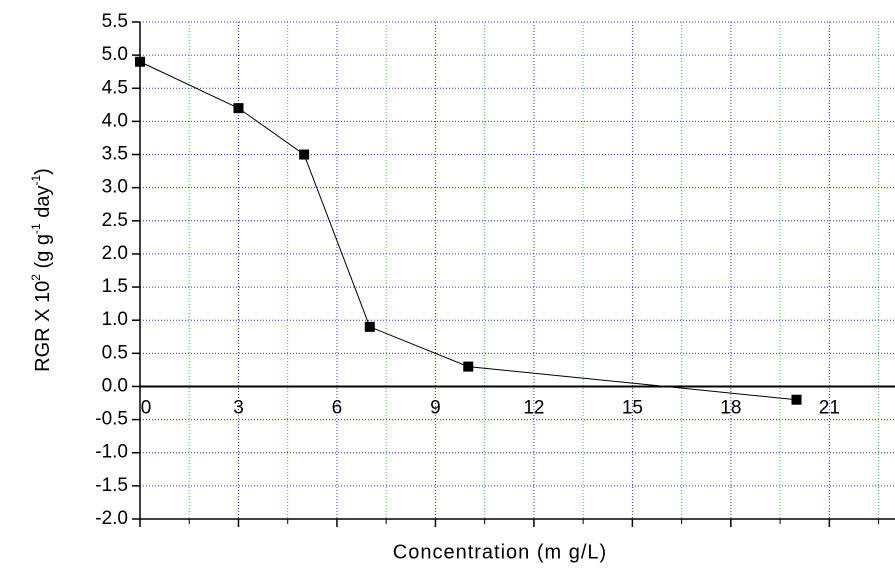 This screenshot has width=895, height=580. I want to click on y-tick-label: -1.5, so click(111, 485).